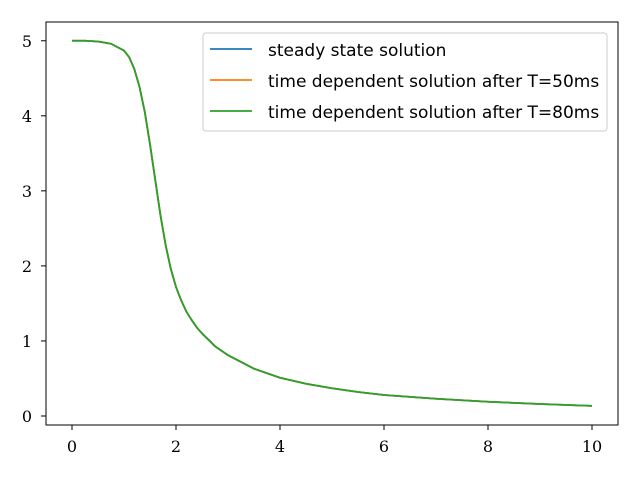 The height and width of the screenshot is (480, 640). Describe the element at coordinates (27, 116) in the screenshot. I see `y-tick-label: 4` at that location.